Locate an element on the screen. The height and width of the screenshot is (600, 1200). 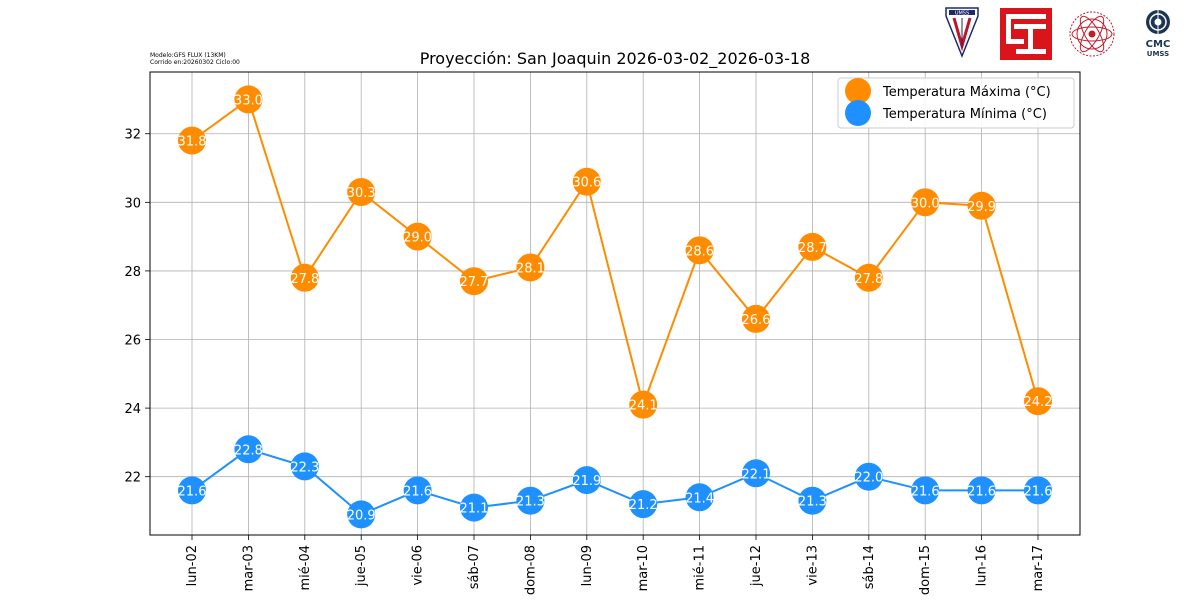
data-label: 22.1 is located at coordinates (756, 474).